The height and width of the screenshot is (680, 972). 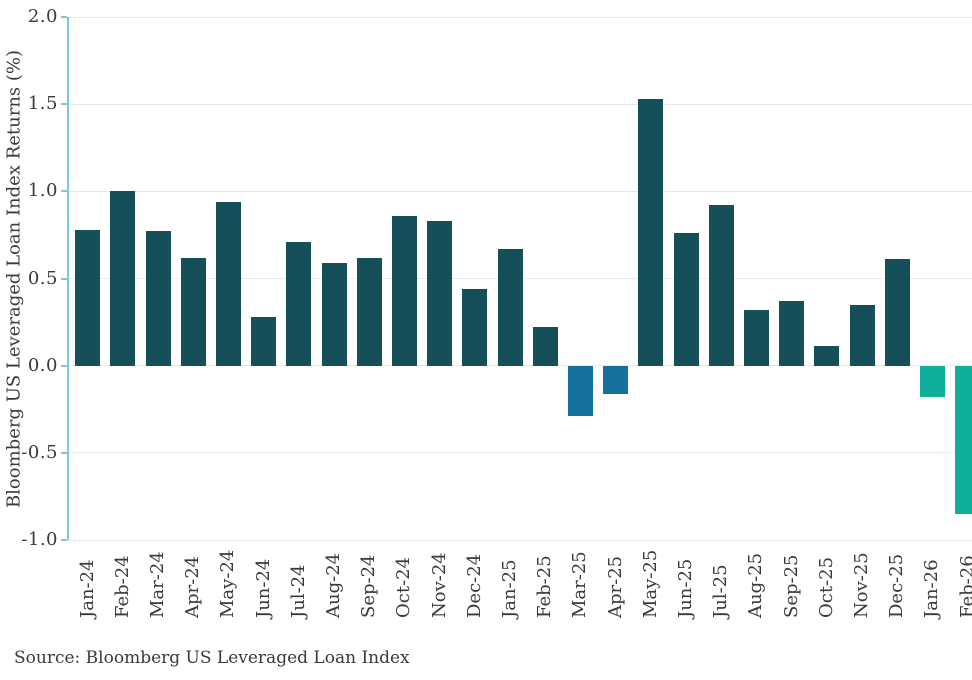 I want to click on x-tick-label: Jan-24, so click(x=87, y=588).